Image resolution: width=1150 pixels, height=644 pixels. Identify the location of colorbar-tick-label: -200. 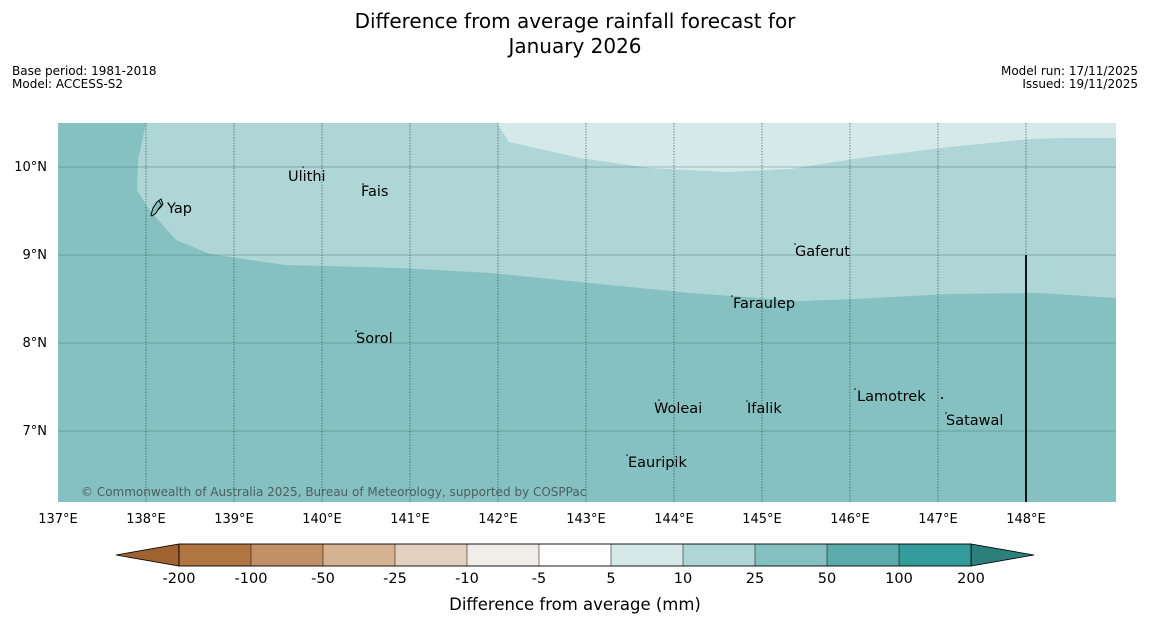
(179, 579).